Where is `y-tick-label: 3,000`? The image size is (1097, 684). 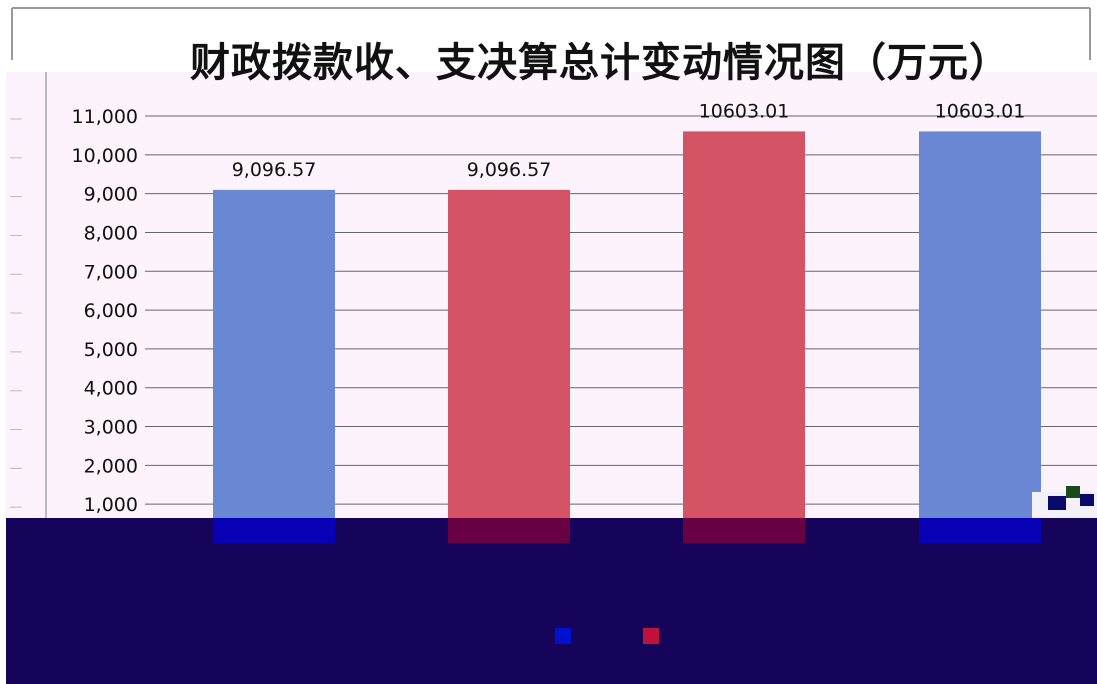 y-tick-label: 3,000 is located at coordinates (111, 428).